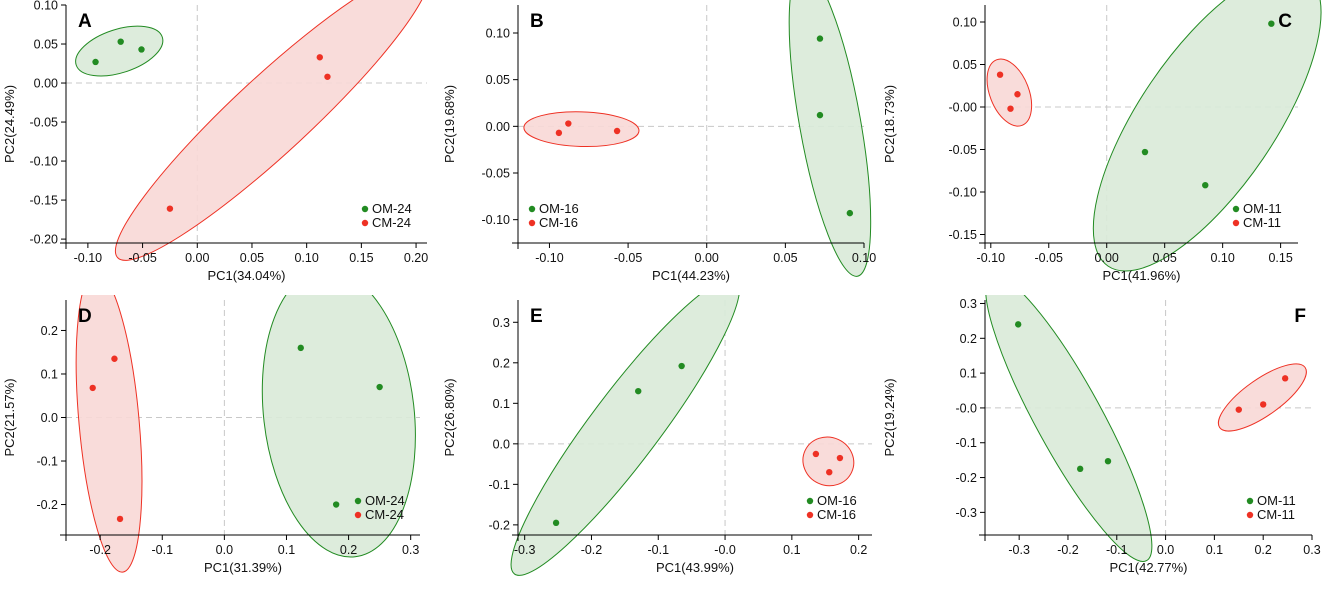  What do you see at coordinates (246, 275) in the screenshot?
I see `x-axis-title: PC1(34.04%)` at bounding box center [246, 275].